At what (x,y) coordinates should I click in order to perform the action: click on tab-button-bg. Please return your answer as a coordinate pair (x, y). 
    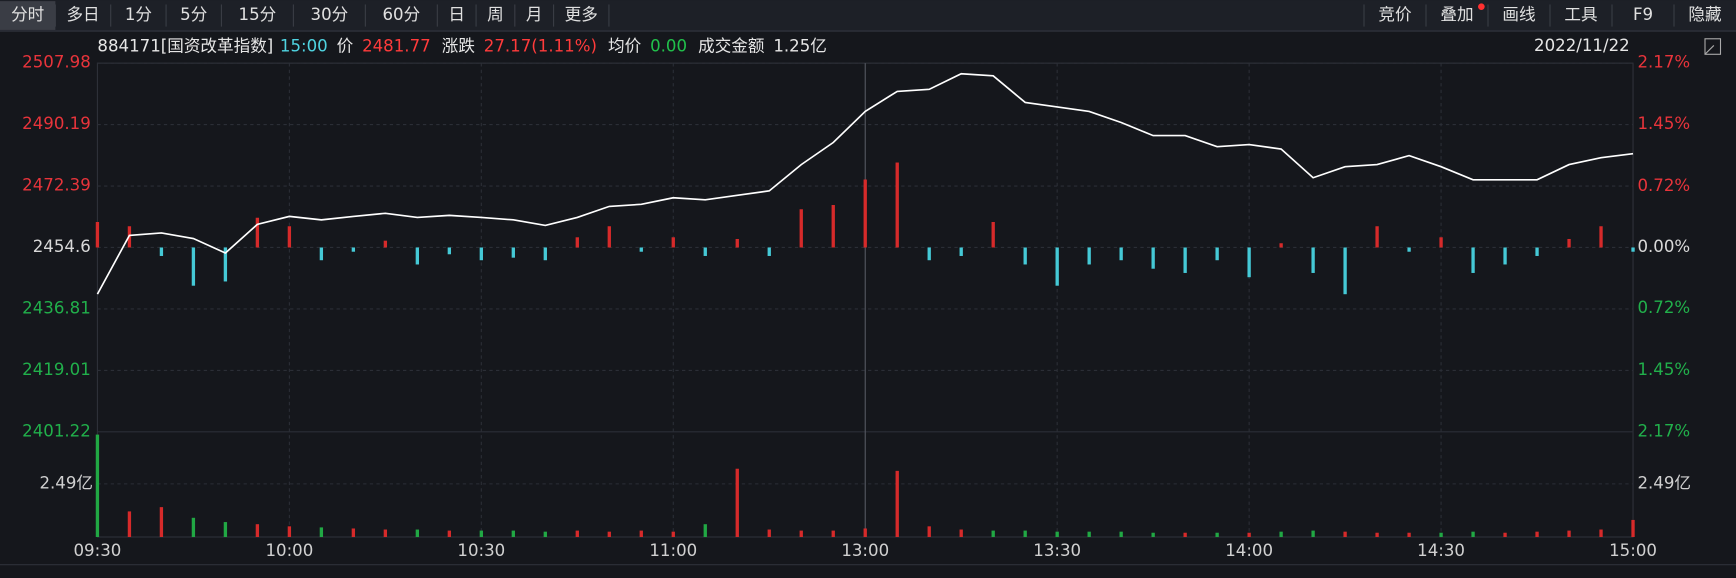
    Looking at the image, I should click on (28, 15).